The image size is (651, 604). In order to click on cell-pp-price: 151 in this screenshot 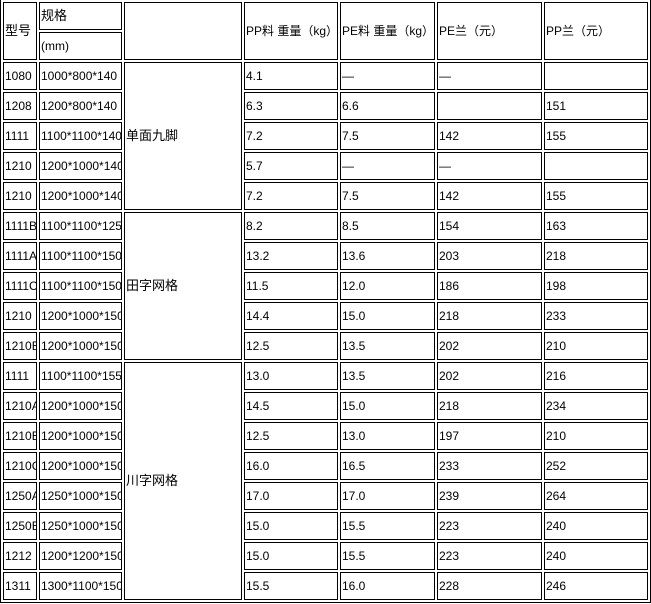, I will do `click(596, 106)`.